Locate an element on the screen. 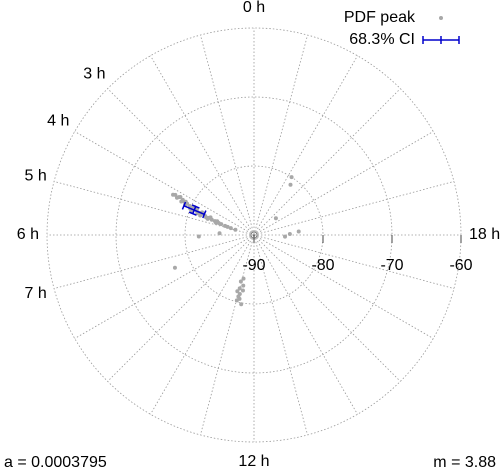  ci-tangential is located at coordinates (194, 210).